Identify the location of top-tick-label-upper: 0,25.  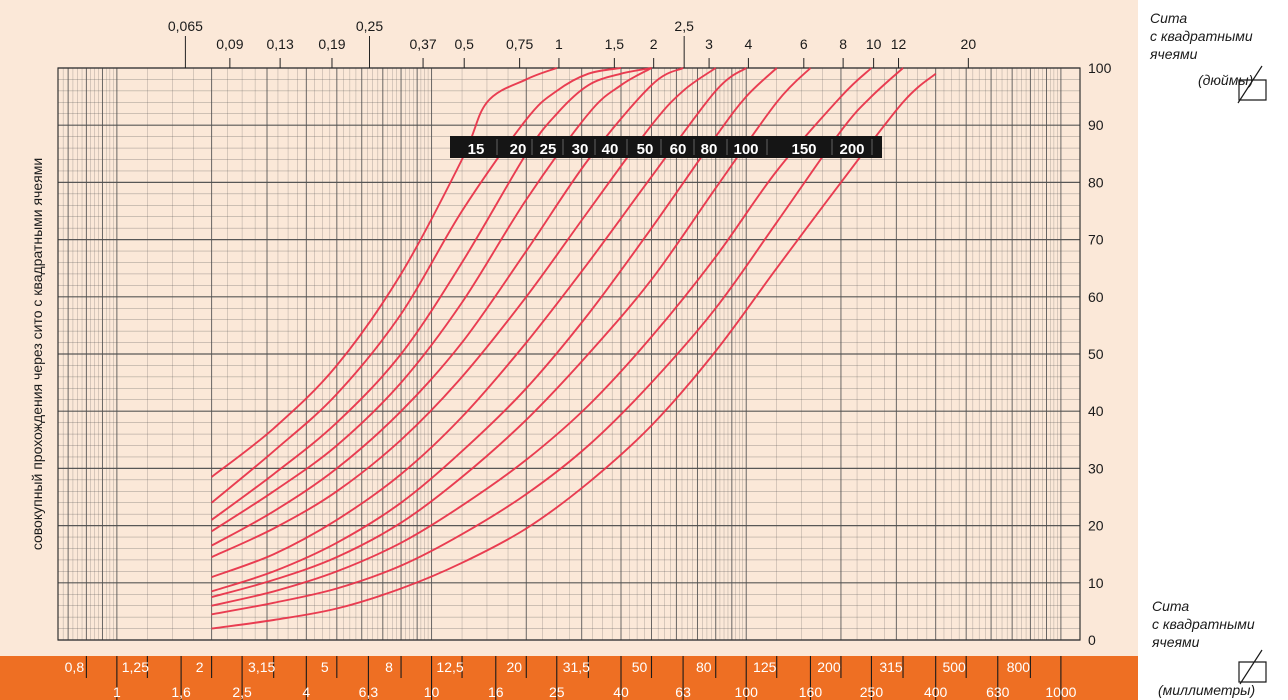
(369, 26).